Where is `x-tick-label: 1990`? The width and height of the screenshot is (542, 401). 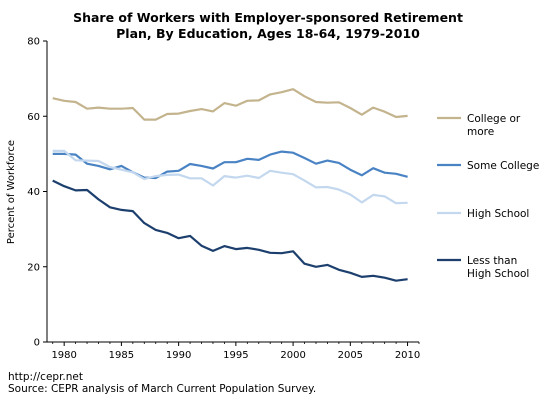 x-tick-label: 1990 is located at coordinates (178, 355).